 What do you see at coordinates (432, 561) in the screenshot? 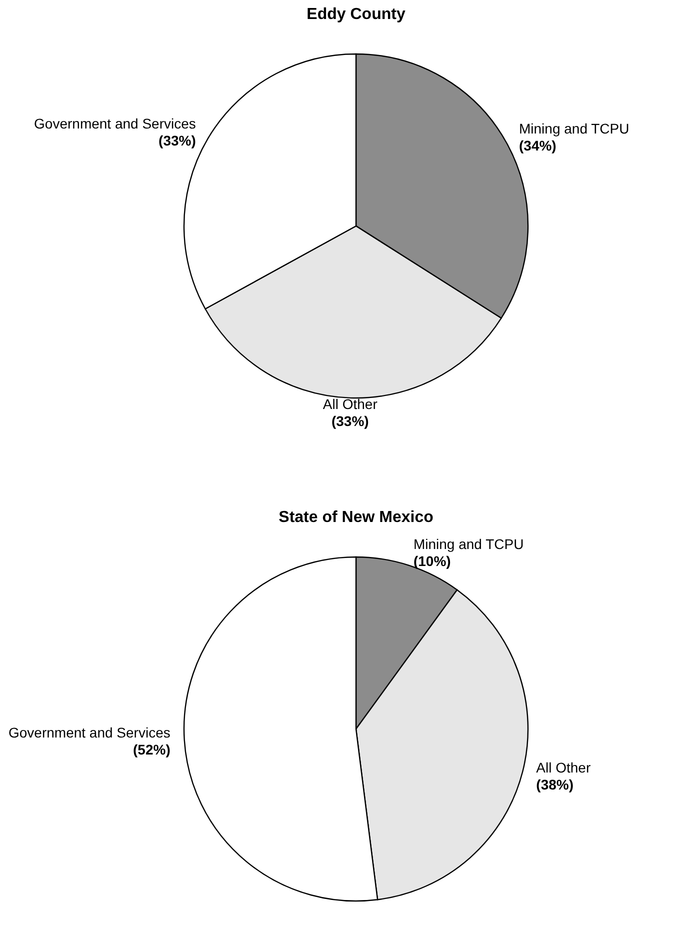
I see `data-label: (10%)` at bounding box center [432, 561].